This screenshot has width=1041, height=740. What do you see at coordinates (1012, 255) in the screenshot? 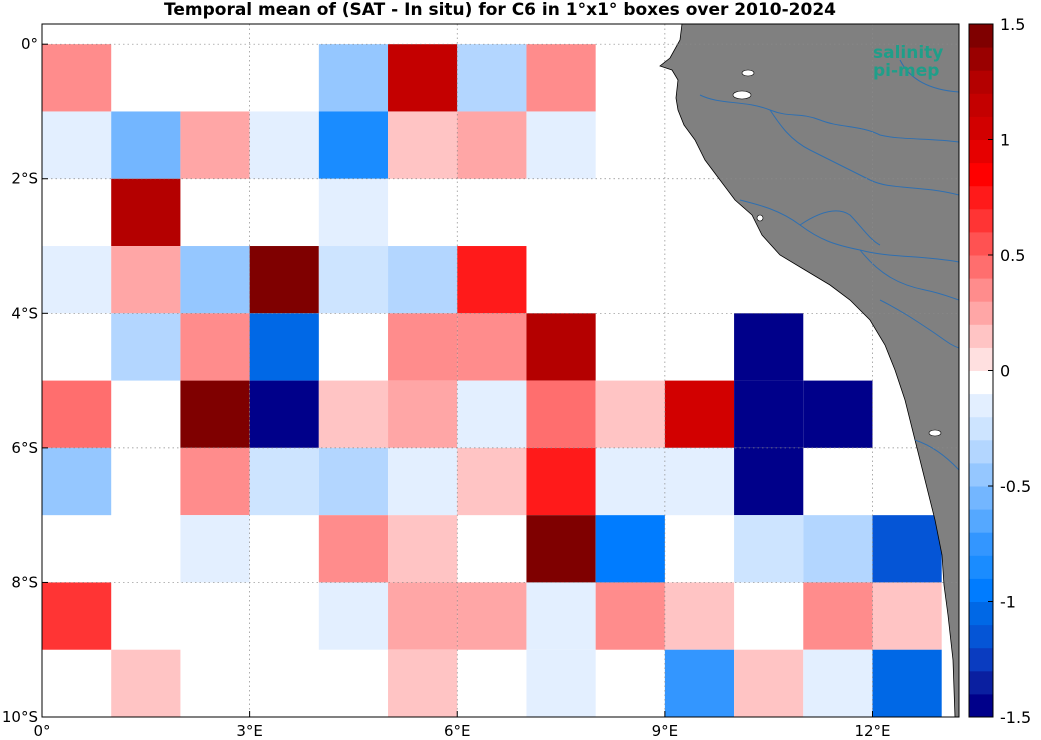
I see `colorbar-tick-label: 0.5` at bounding box center [1012, 255].